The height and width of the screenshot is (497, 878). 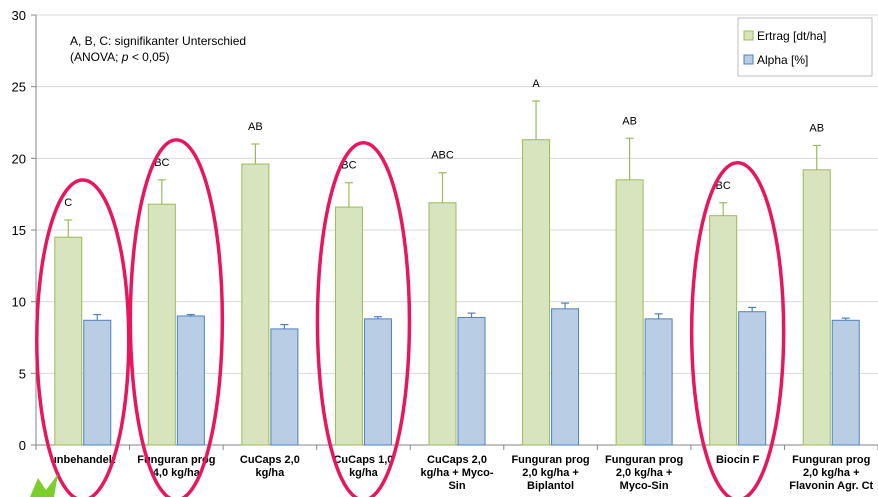 I want to click on legend-box, so click(x=805, y=47).